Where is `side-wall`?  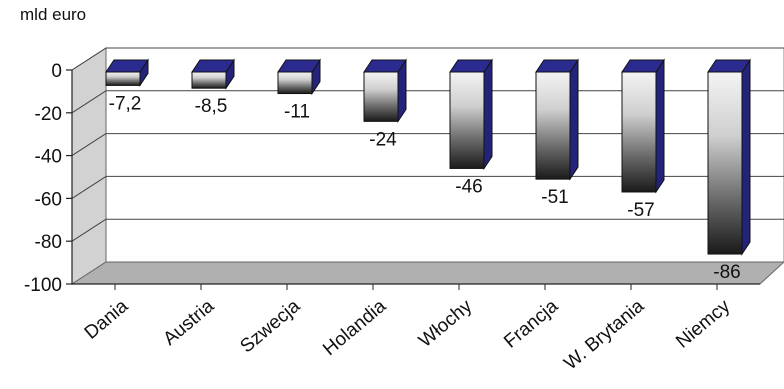 side-wall is located at coordinates (89, 166).